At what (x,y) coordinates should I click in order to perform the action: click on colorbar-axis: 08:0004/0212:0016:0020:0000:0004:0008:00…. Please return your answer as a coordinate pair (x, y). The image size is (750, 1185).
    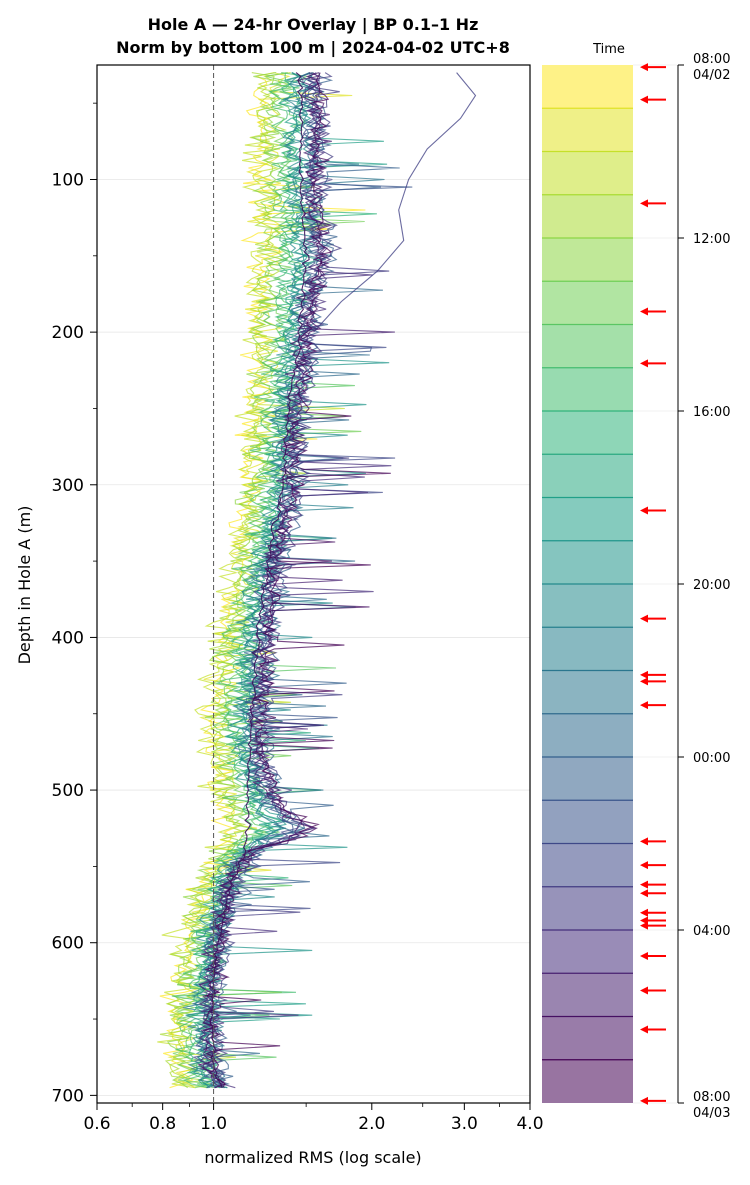
    Looking at the image, I should click on (703, 586).